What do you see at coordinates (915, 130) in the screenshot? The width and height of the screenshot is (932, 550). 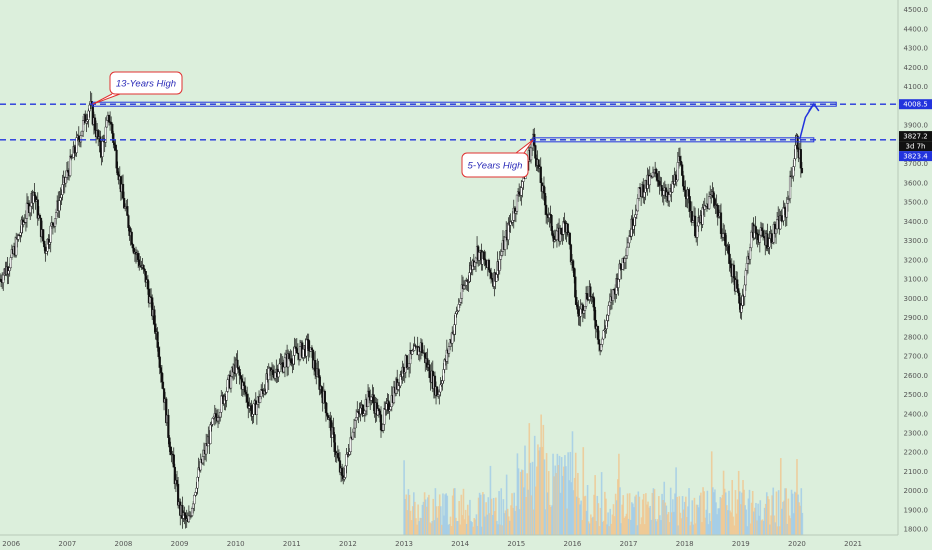 I see `price-tags: 4008.5 3827.2 3d 7h 3823.4` at bounding box center [915, 130].